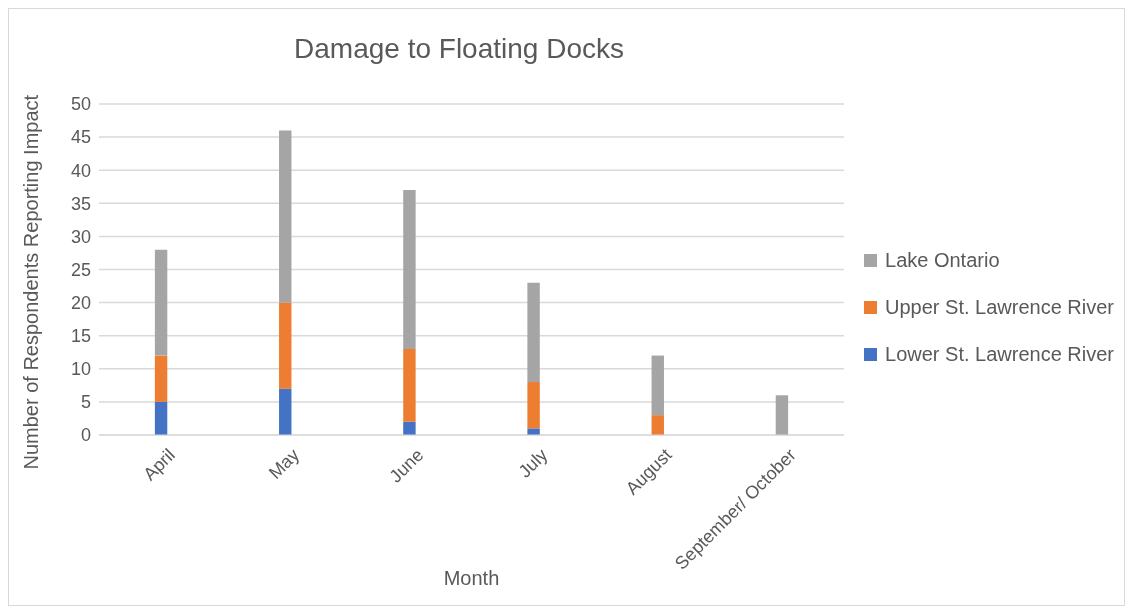 The width and height of the screenshot is (1133, 606). What do you see at coordinates (533, 463) in the screenshot?
I see `x-tick-label: July` at bounding box center [533, 463].